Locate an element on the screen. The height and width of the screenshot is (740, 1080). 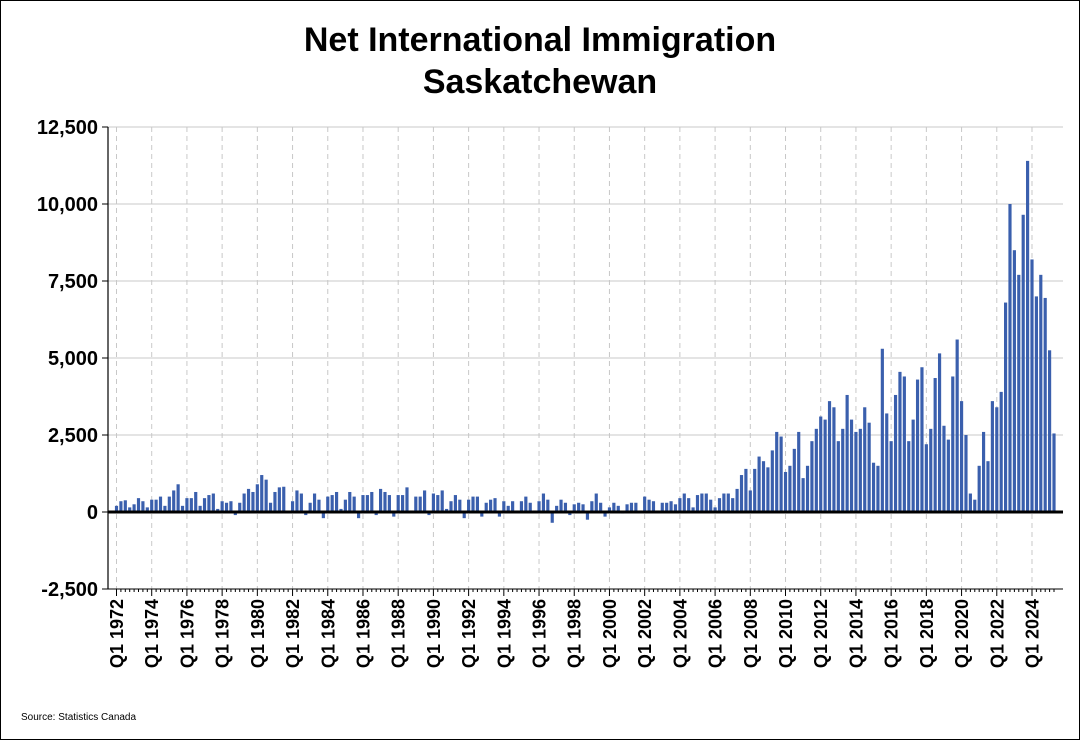
x-tick-label: Q1 2008 is located at coordinates (751, 633).